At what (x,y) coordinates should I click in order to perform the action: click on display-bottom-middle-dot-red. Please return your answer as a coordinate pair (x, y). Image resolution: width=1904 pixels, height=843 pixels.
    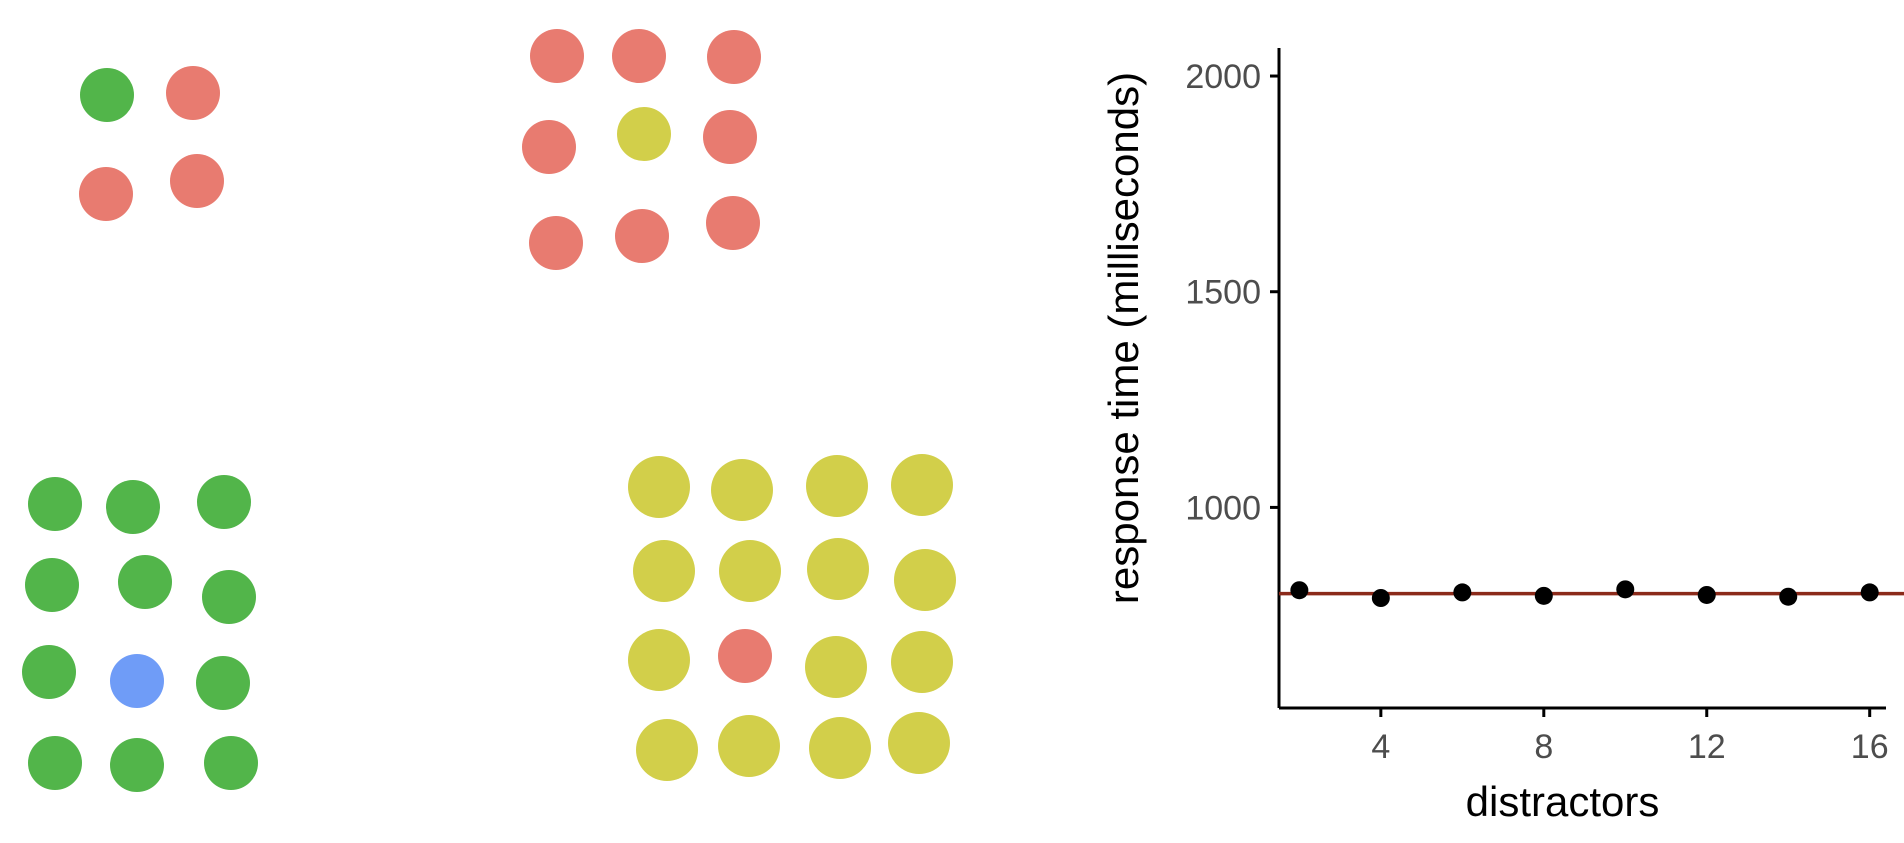
    Looking at the image, I should click on (745, 656).